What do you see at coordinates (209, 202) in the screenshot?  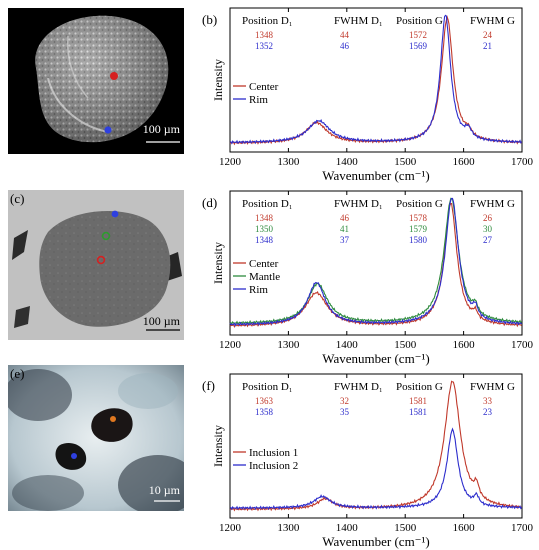 I see `panel-label-d: (d)` at bounding box center [209, 202].